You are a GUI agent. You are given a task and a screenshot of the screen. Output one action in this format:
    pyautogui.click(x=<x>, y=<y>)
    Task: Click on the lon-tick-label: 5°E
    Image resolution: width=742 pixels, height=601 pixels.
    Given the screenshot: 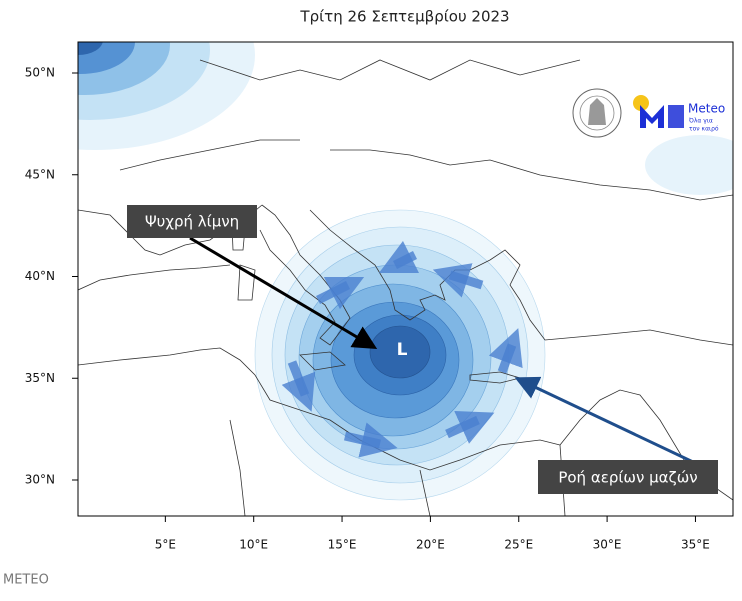 What is the action you would take?
    pyautogui.click(x=165, y=545)
    